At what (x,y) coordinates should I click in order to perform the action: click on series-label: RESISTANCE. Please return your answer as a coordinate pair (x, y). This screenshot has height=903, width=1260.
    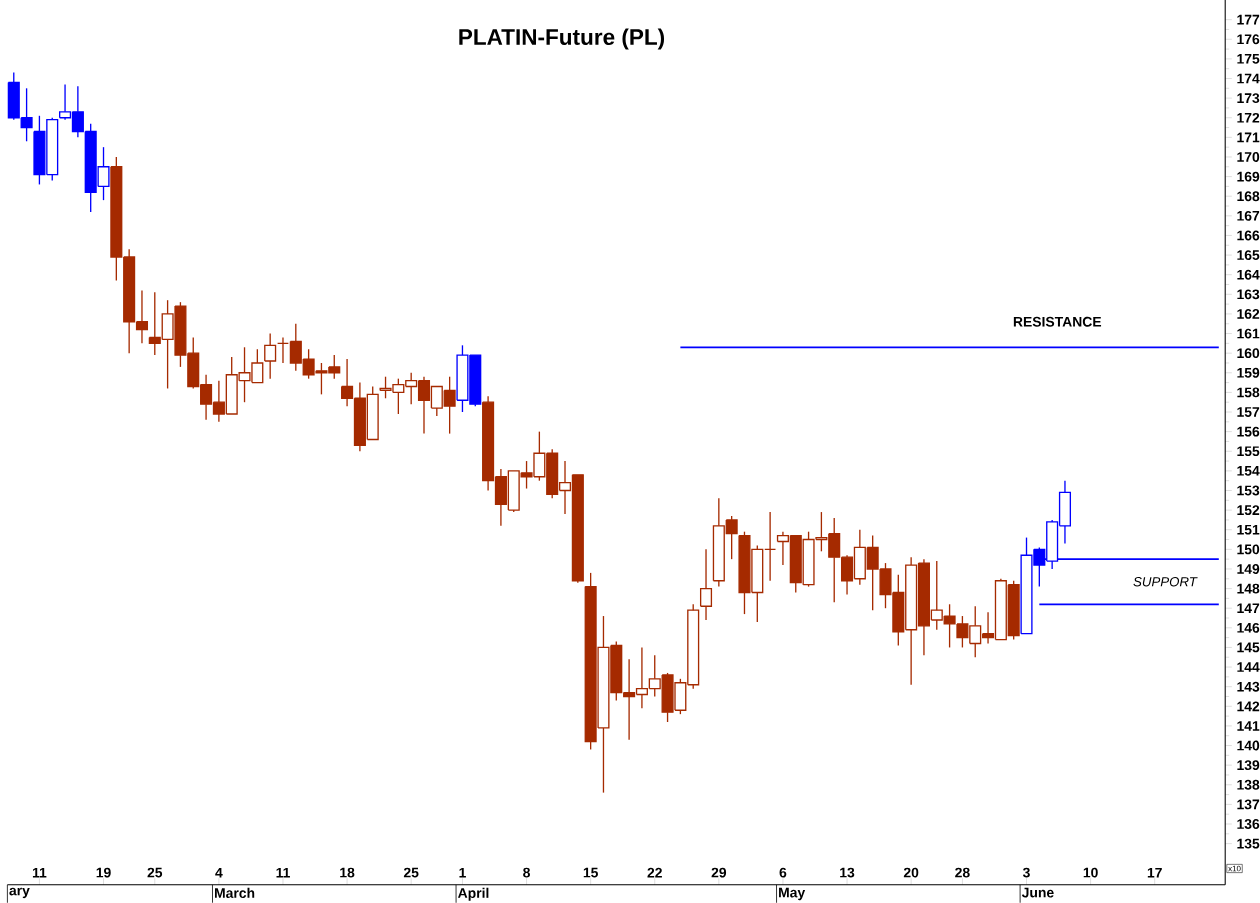
    Looking at the image, I should click on (1057, 322).